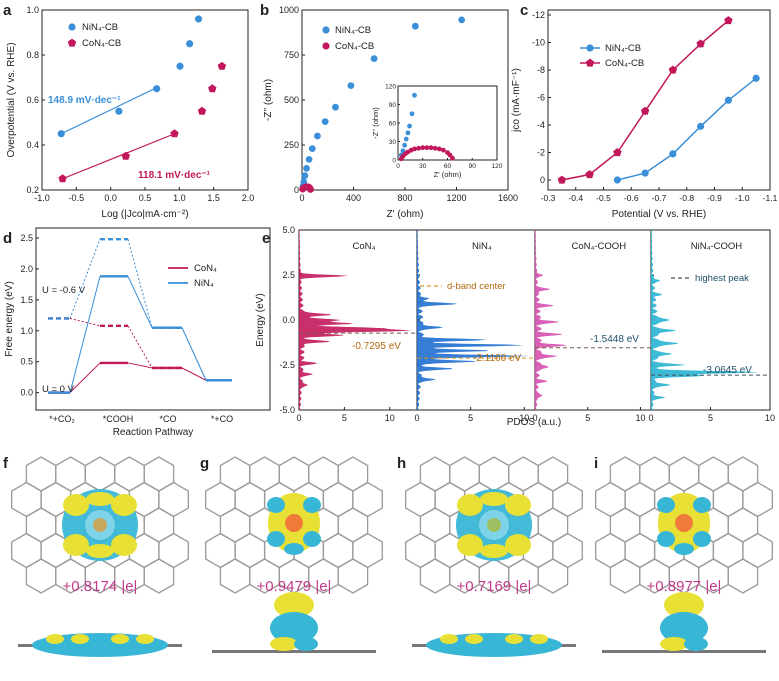  What do you see at coordinates (326, 46) in the screenshot?
I see `panel-b-legend-marker` at bounding box center [326, 46].